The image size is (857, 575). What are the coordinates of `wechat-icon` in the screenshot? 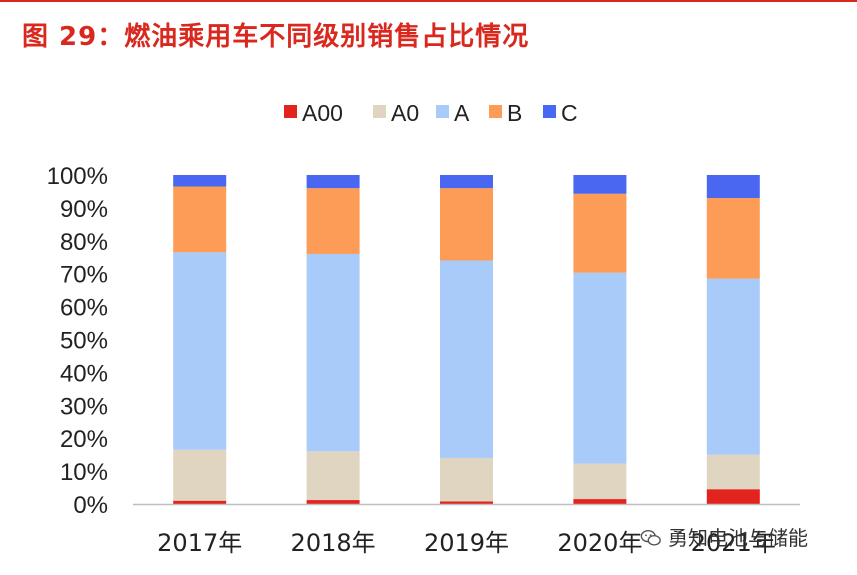 It's located at (650, 537).